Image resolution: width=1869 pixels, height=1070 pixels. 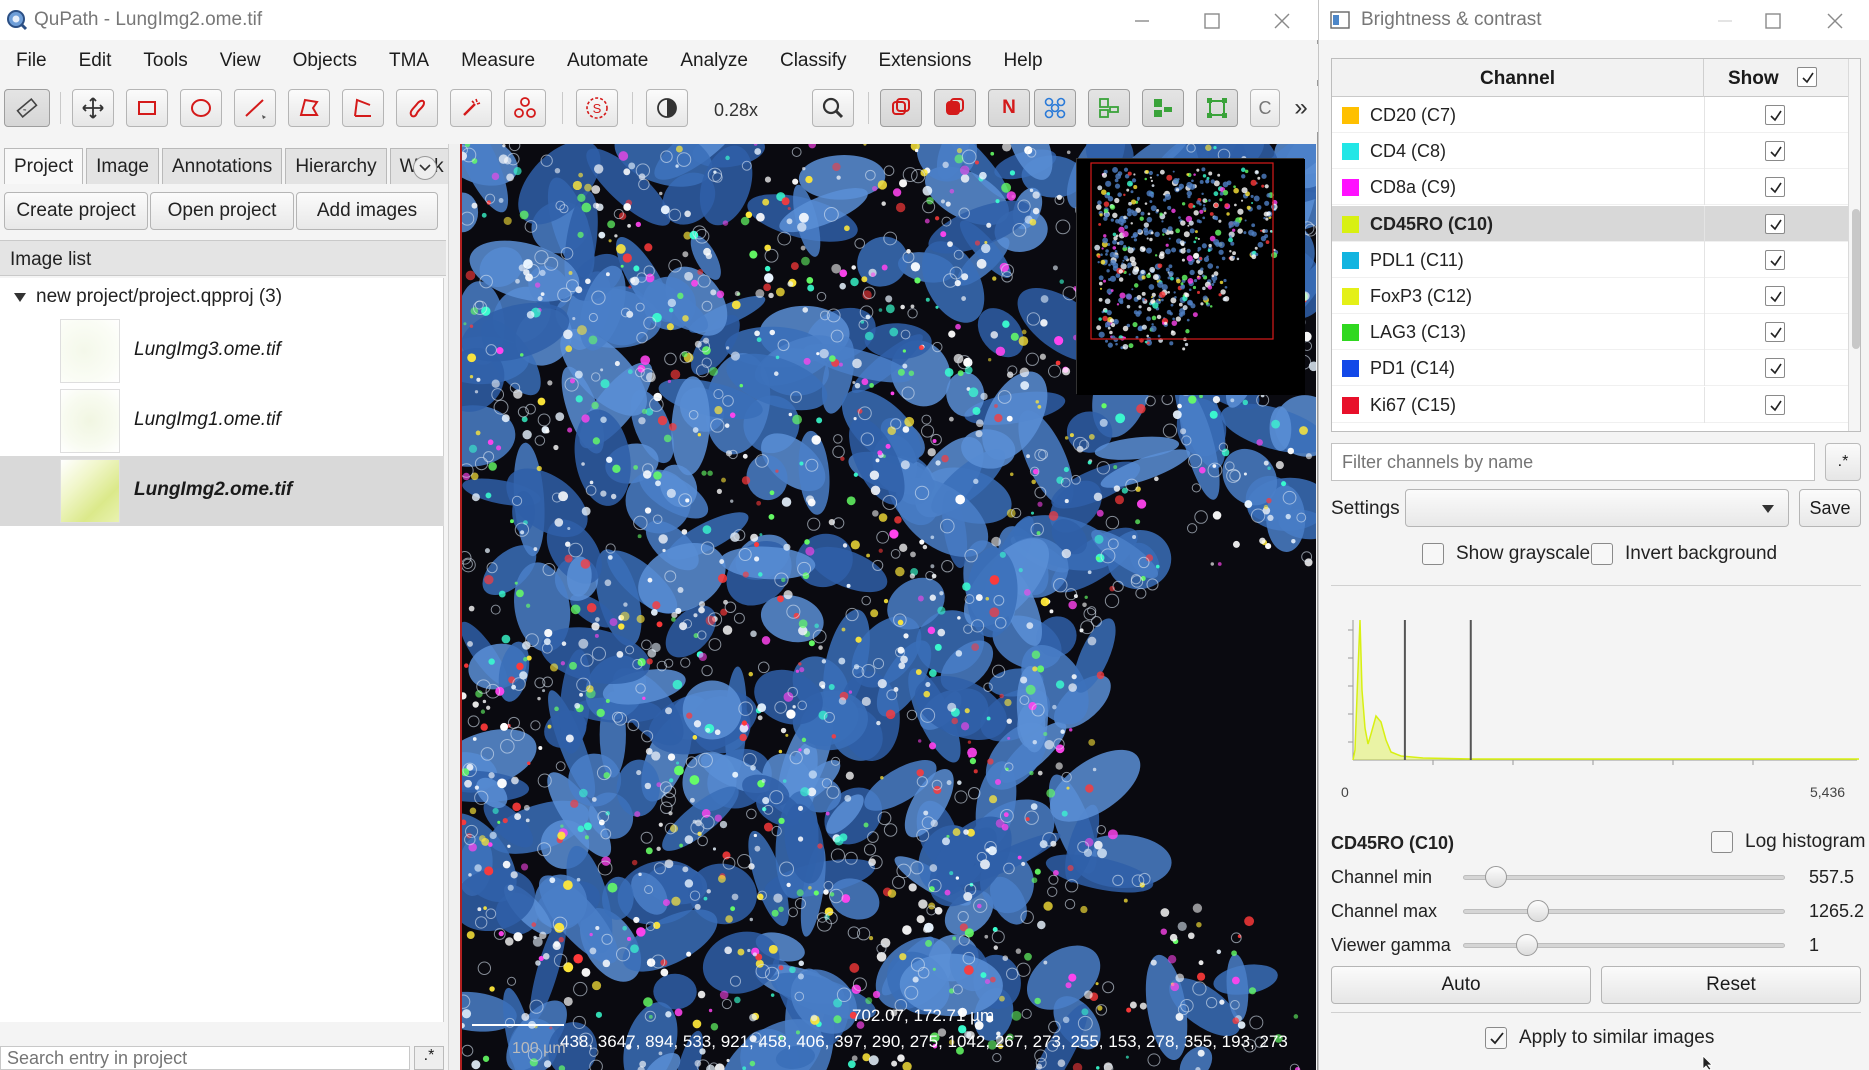 What do you see at coordinates (1590, 296) in the screenshot?
I see `channel-row: FoxP3 (C12)` at bounding box center [1590, 296].